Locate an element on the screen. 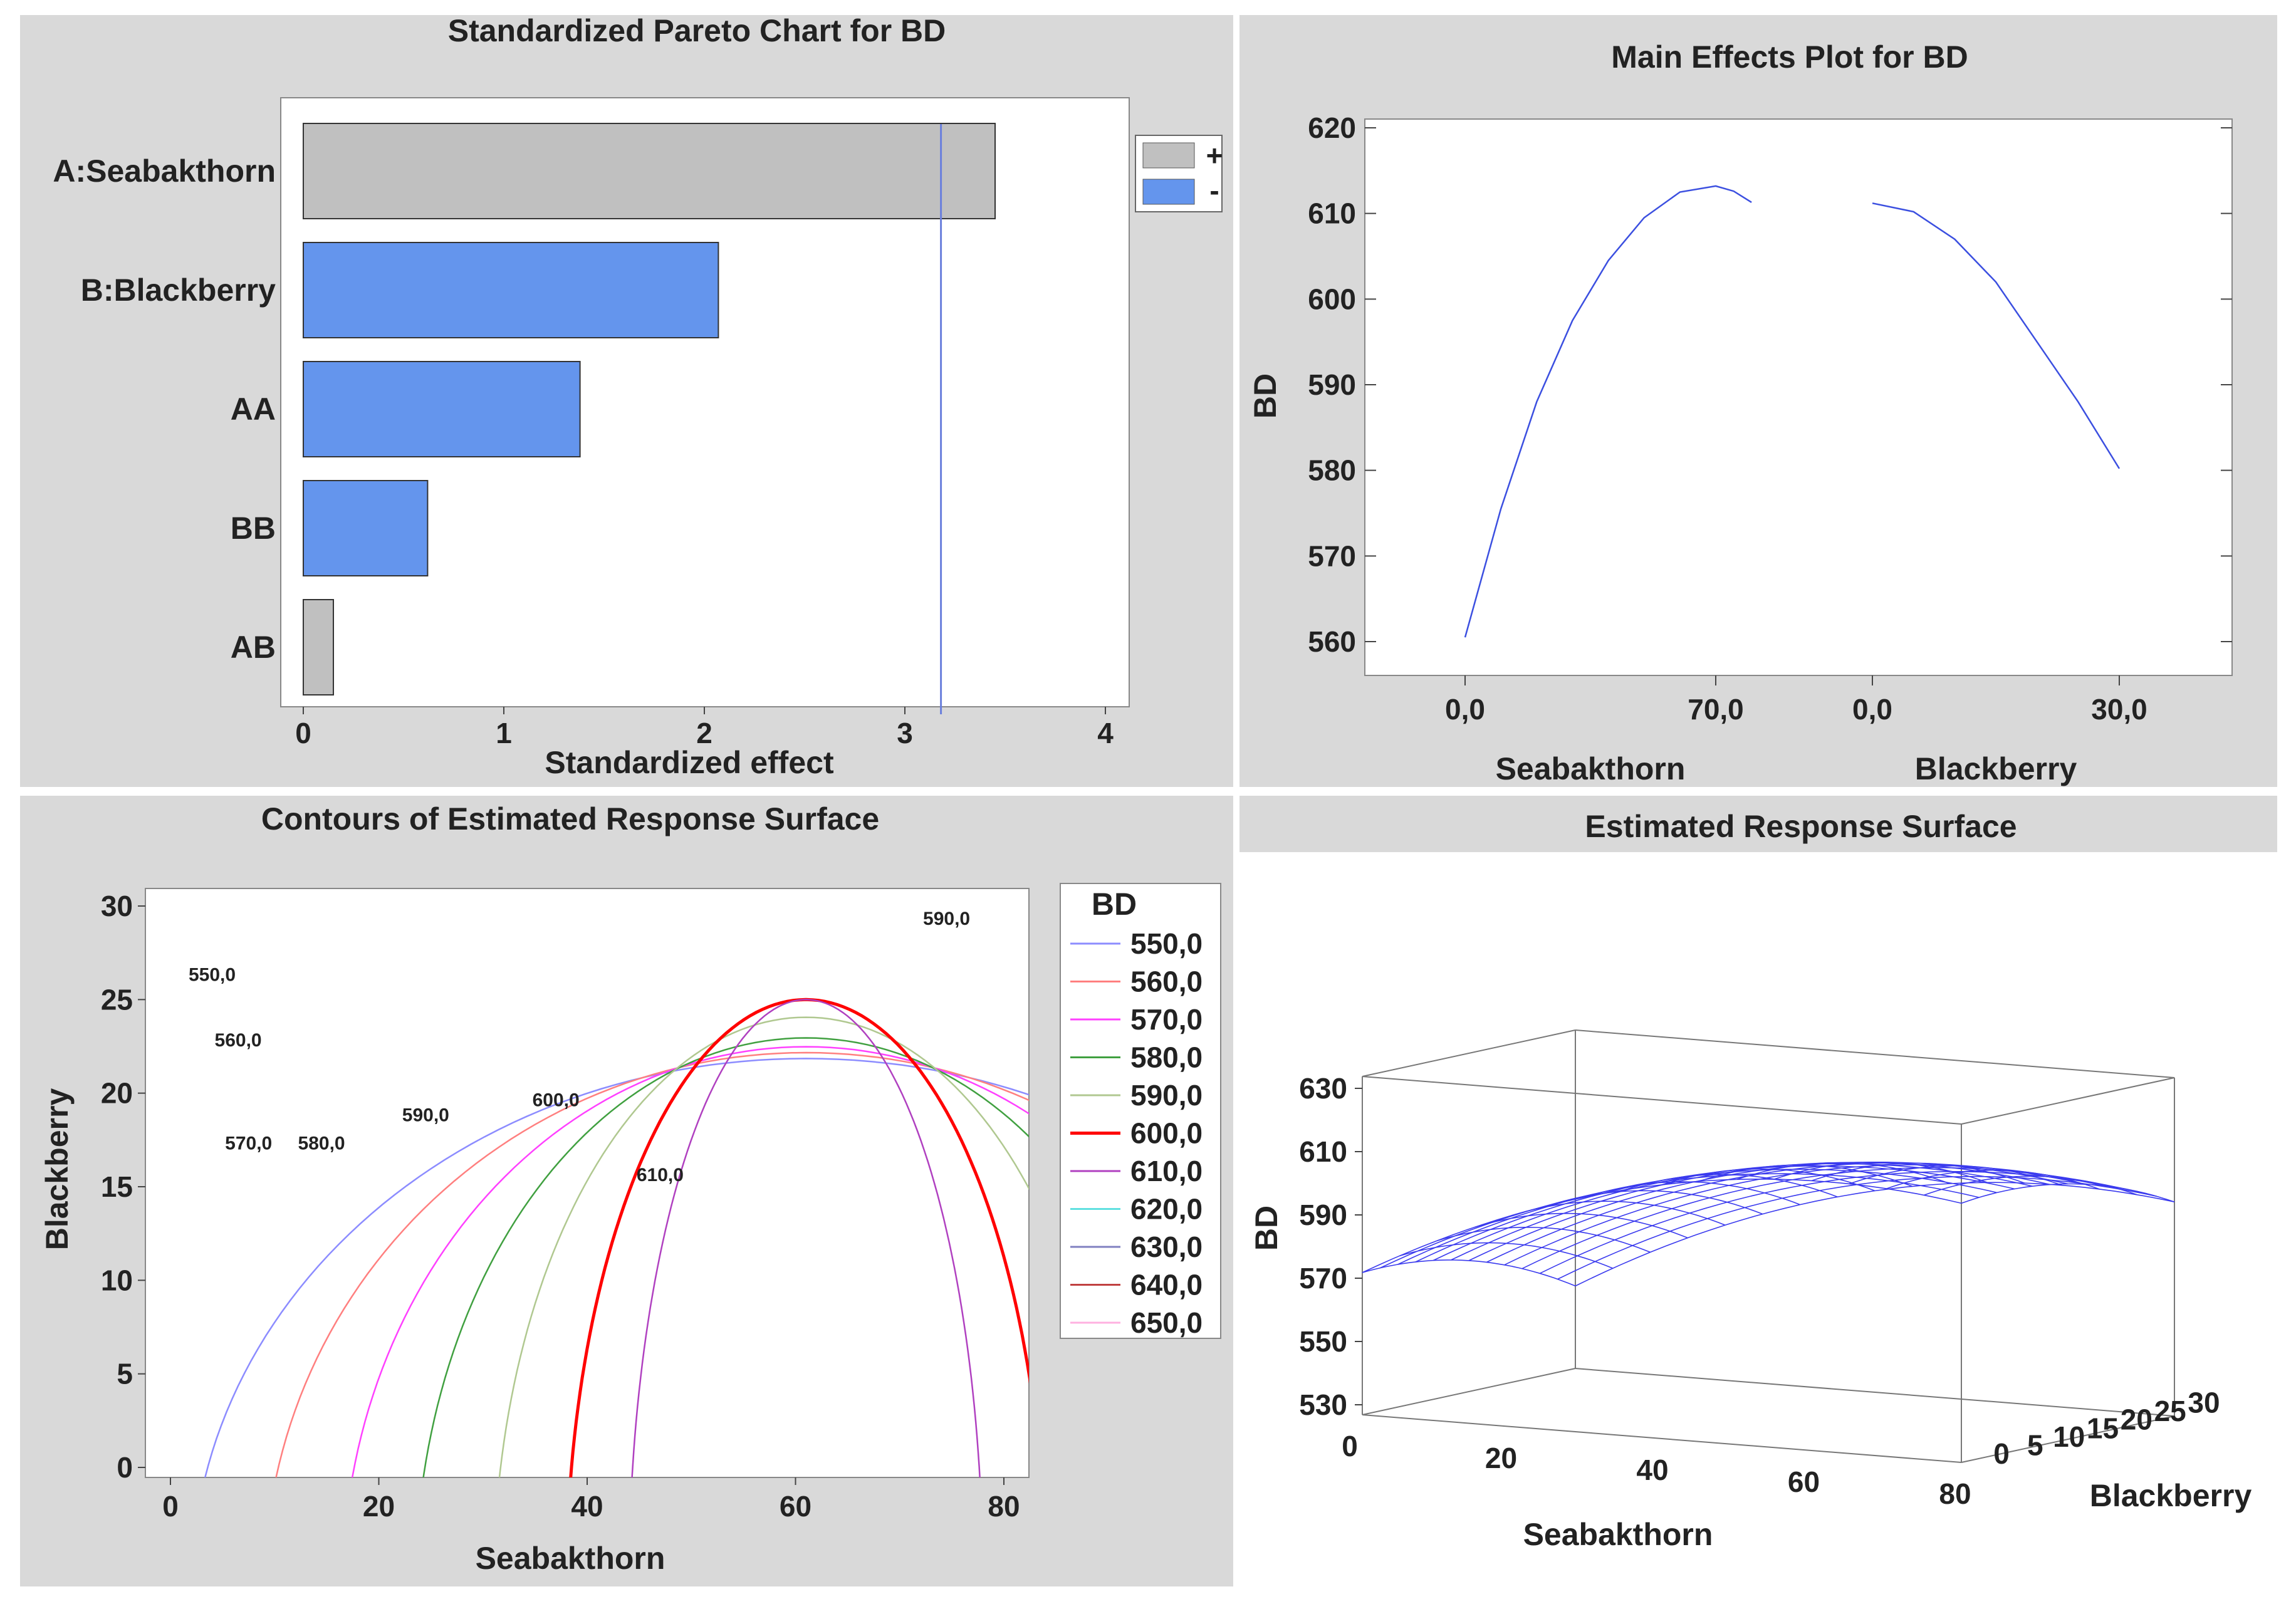  surface-x-tick-label: 60 is located at coordinates (1804, 1482).